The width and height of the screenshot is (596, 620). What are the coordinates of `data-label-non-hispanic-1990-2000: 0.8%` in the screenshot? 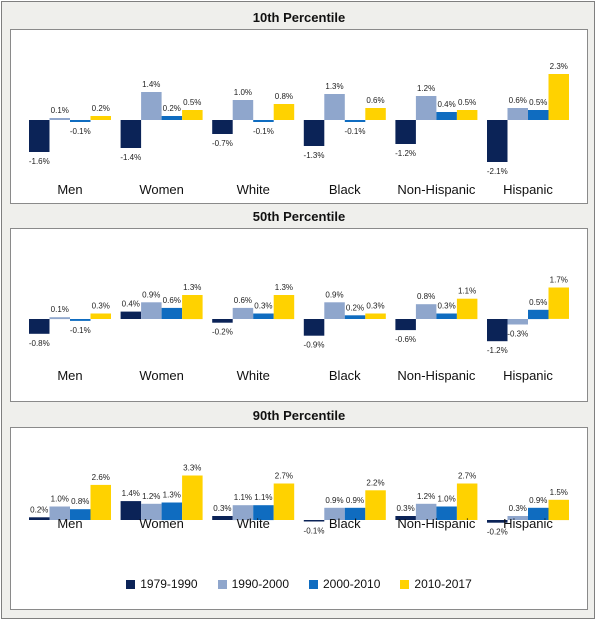 It's located at (426, 296).